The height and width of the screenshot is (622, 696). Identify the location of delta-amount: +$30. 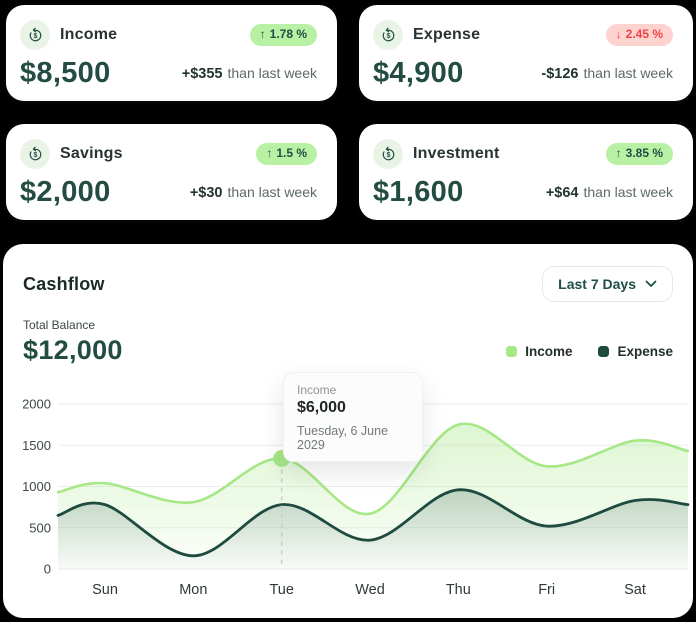
(206, 193).